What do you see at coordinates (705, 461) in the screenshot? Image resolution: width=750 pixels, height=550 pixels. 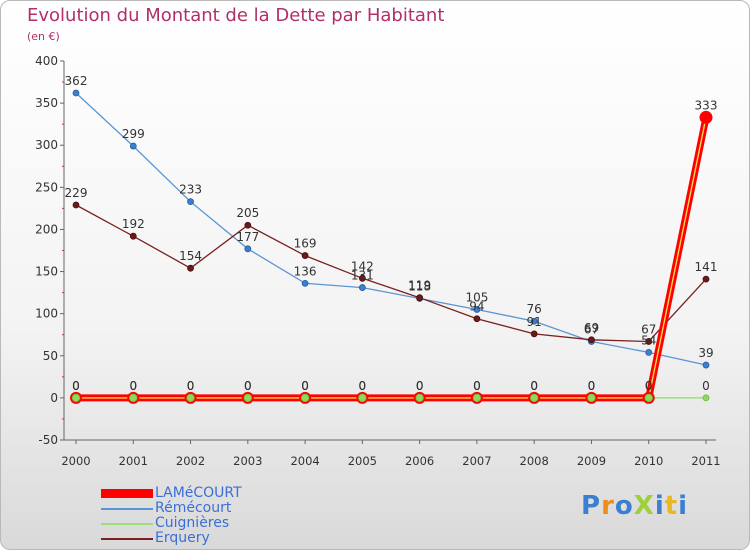 I see `x-tick-label: 2011` at bounding box center [705, 461].